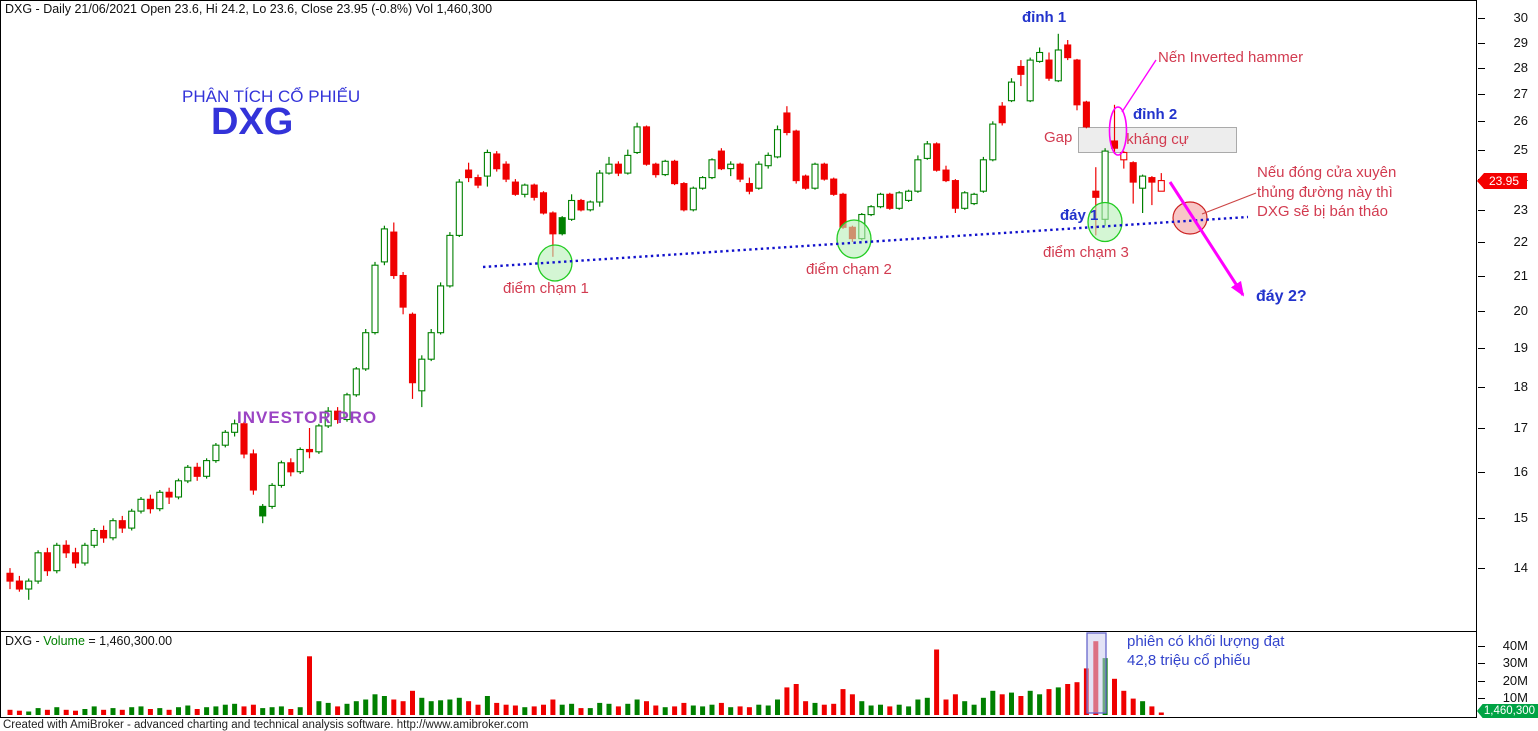 This screenshot has width=1538, height=731. I want to click on price-axis-label: 18, so click(1520, 386).